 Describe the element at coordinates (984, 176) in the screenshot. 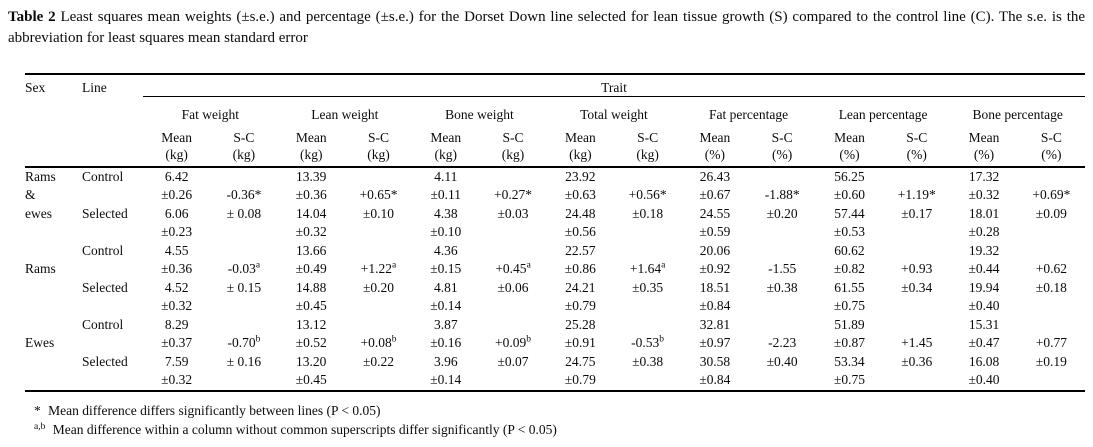

I see `cell-mean: 17.32` at that location.